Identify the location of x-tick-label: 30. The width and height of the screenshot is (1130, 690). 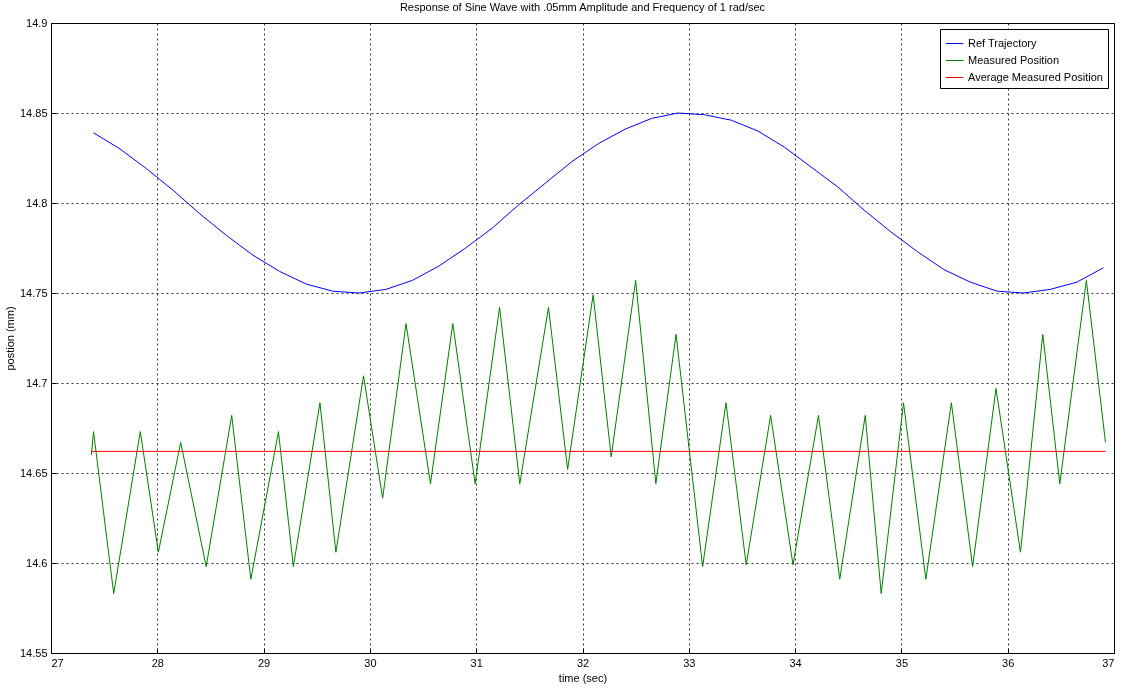
(370, 662).